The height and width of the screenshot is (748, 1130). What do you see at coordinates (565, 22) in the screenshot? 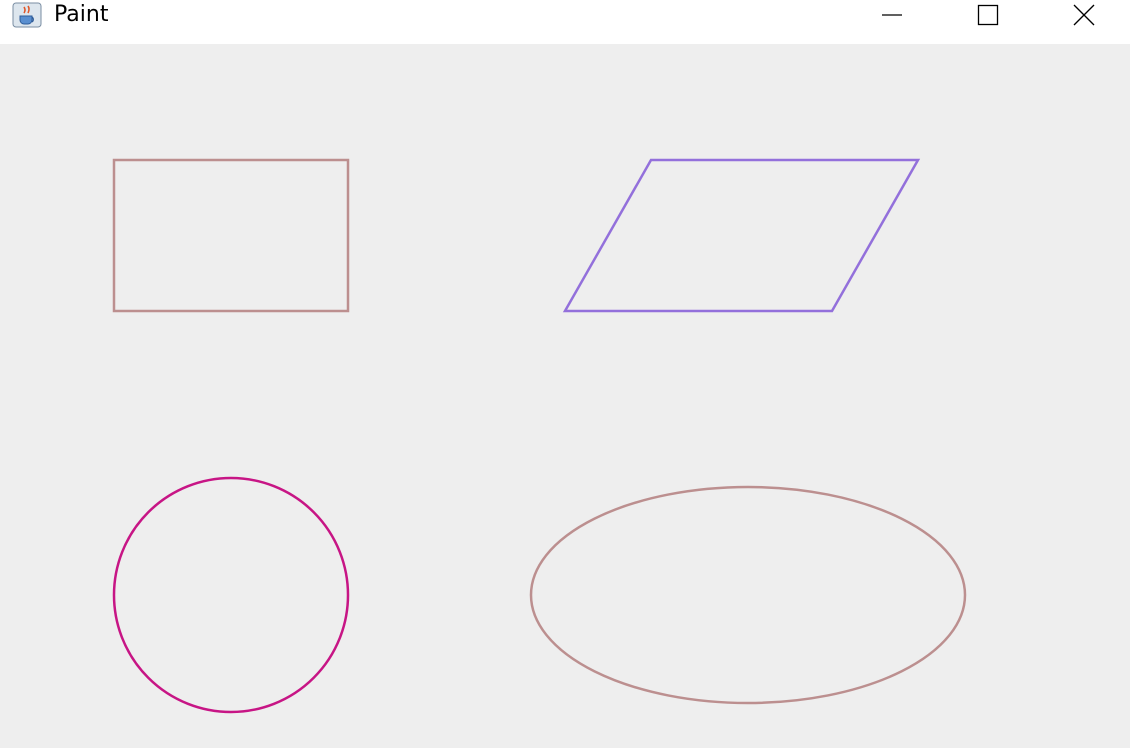
I see `title-bar: Paint` at bounding box center [565, 22].